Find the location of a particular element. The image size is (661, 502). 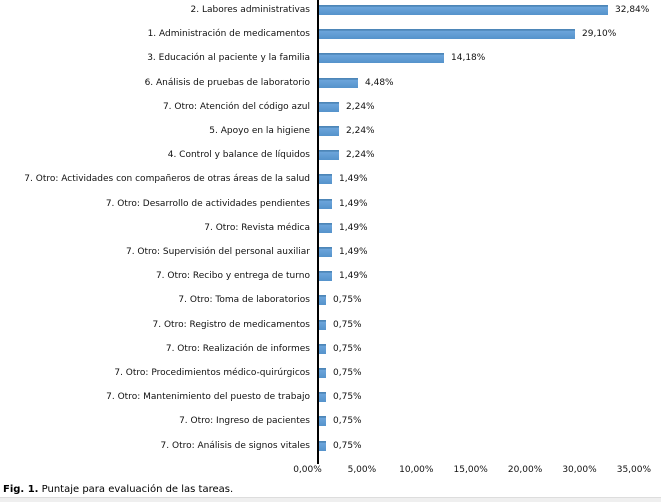

value-label: 32,84% is located at coordinates (632, 10).